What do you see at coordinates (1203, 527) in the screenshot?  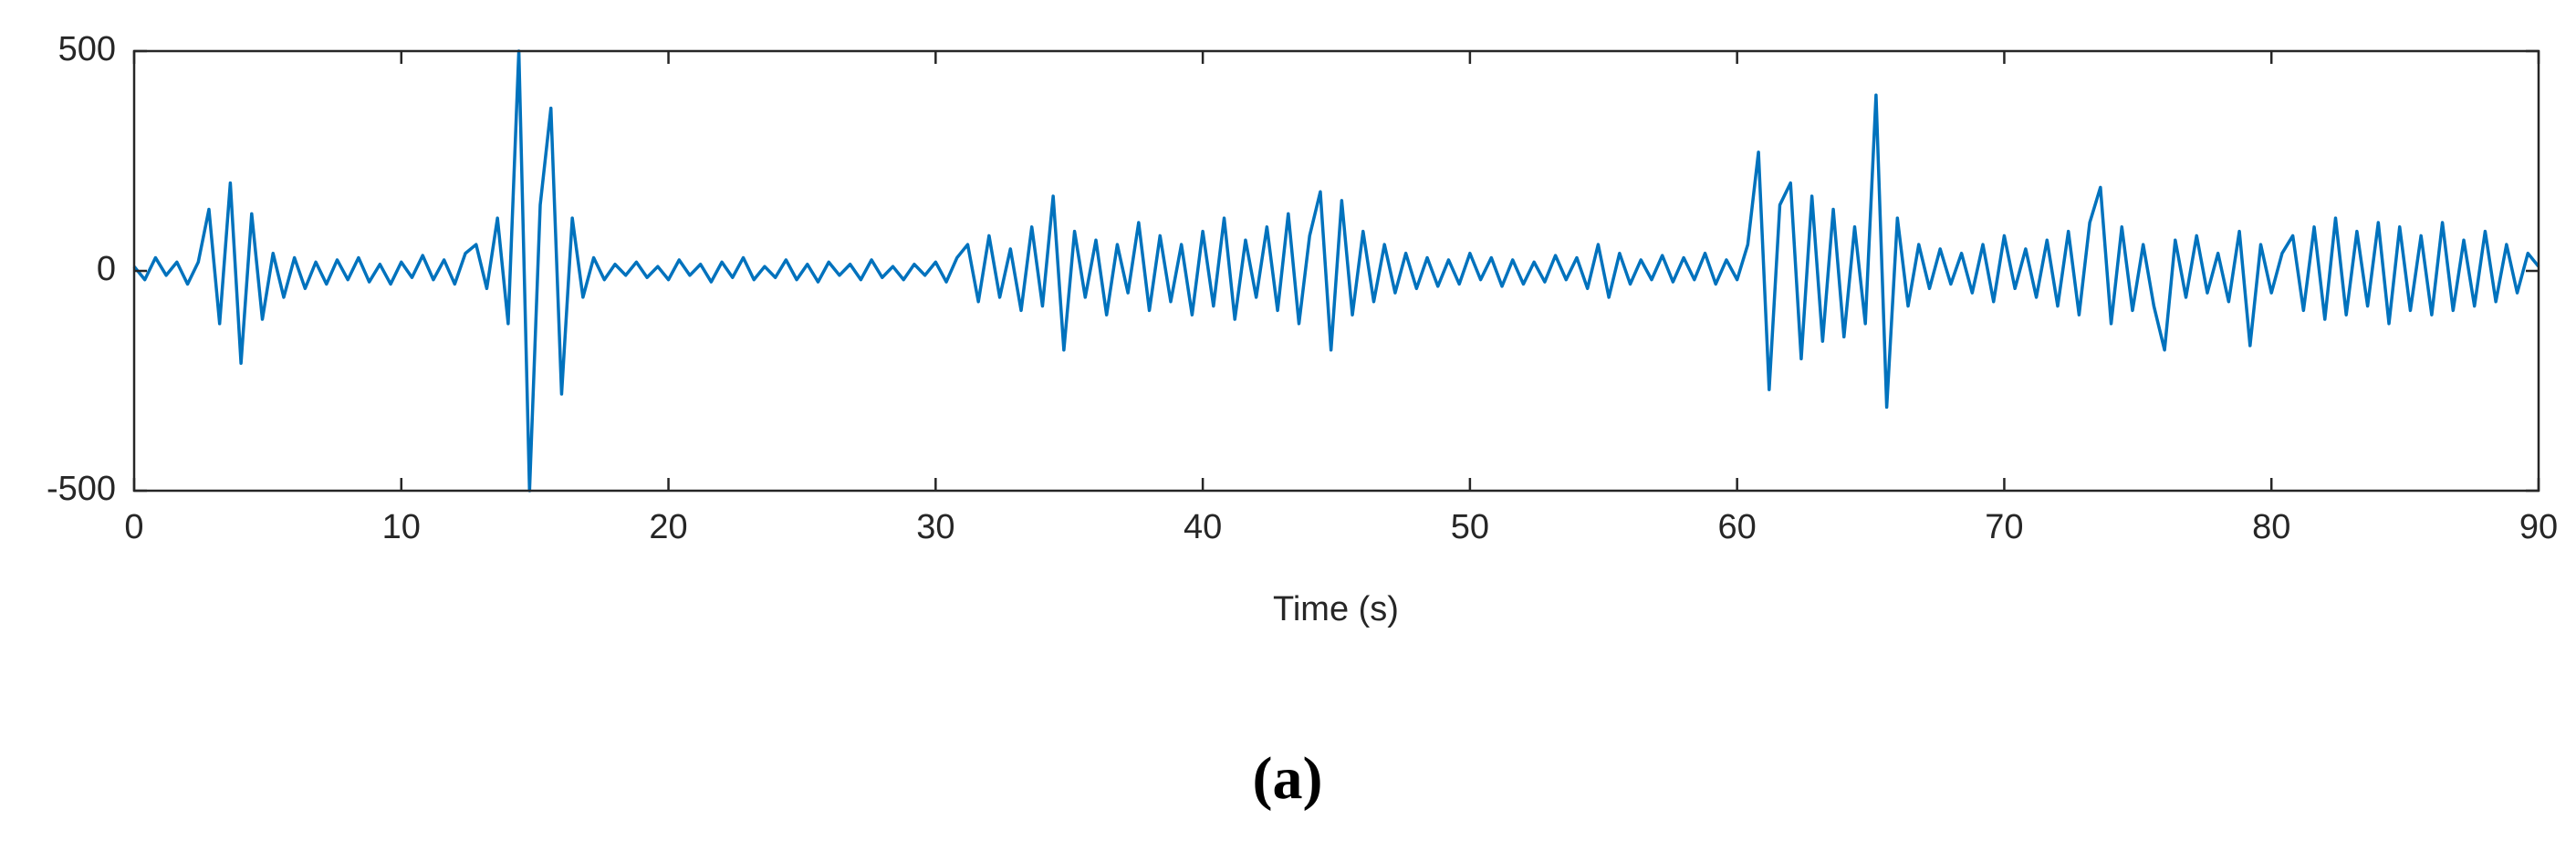 I see `x-tick-label: 40` at bounding box center [1203, 527].